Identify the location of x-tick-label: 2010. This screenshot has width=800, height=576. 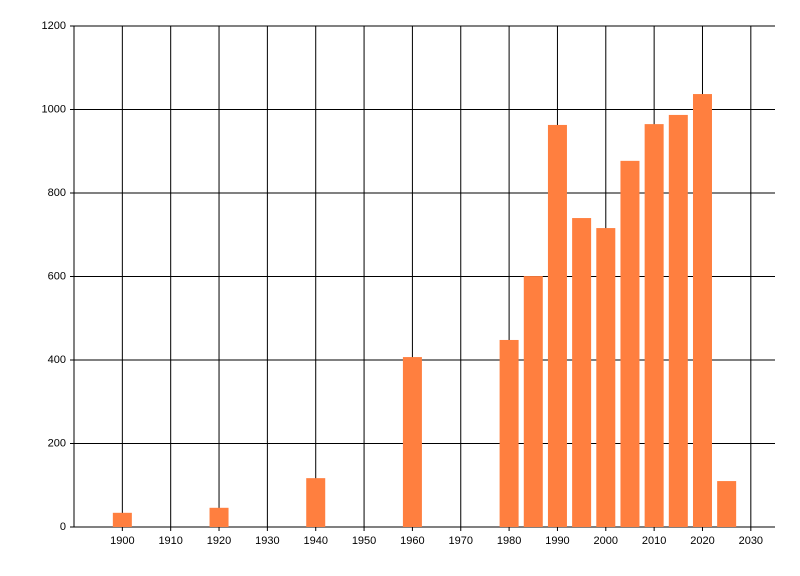
(654, 541).